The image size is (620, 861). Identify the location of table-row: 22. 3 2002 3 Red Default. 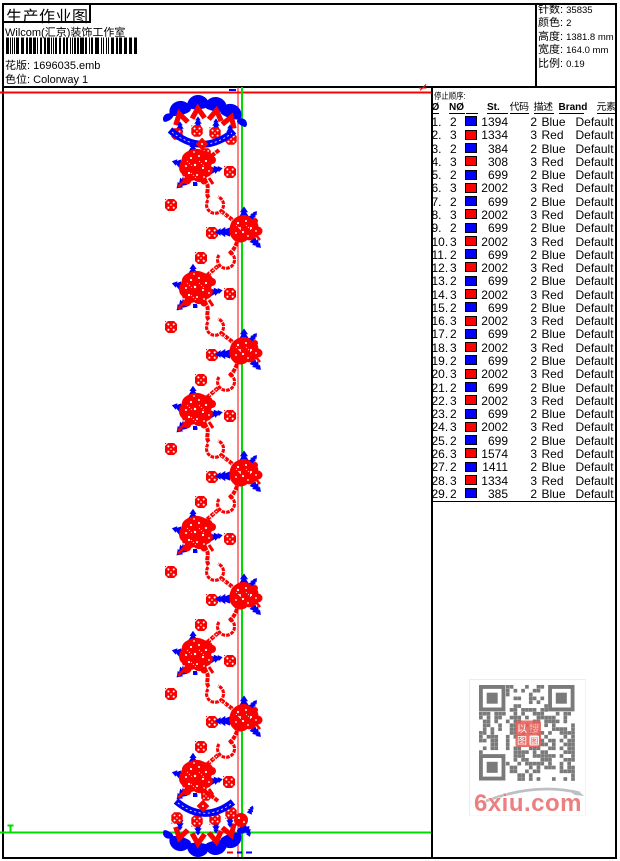
(310, 400).